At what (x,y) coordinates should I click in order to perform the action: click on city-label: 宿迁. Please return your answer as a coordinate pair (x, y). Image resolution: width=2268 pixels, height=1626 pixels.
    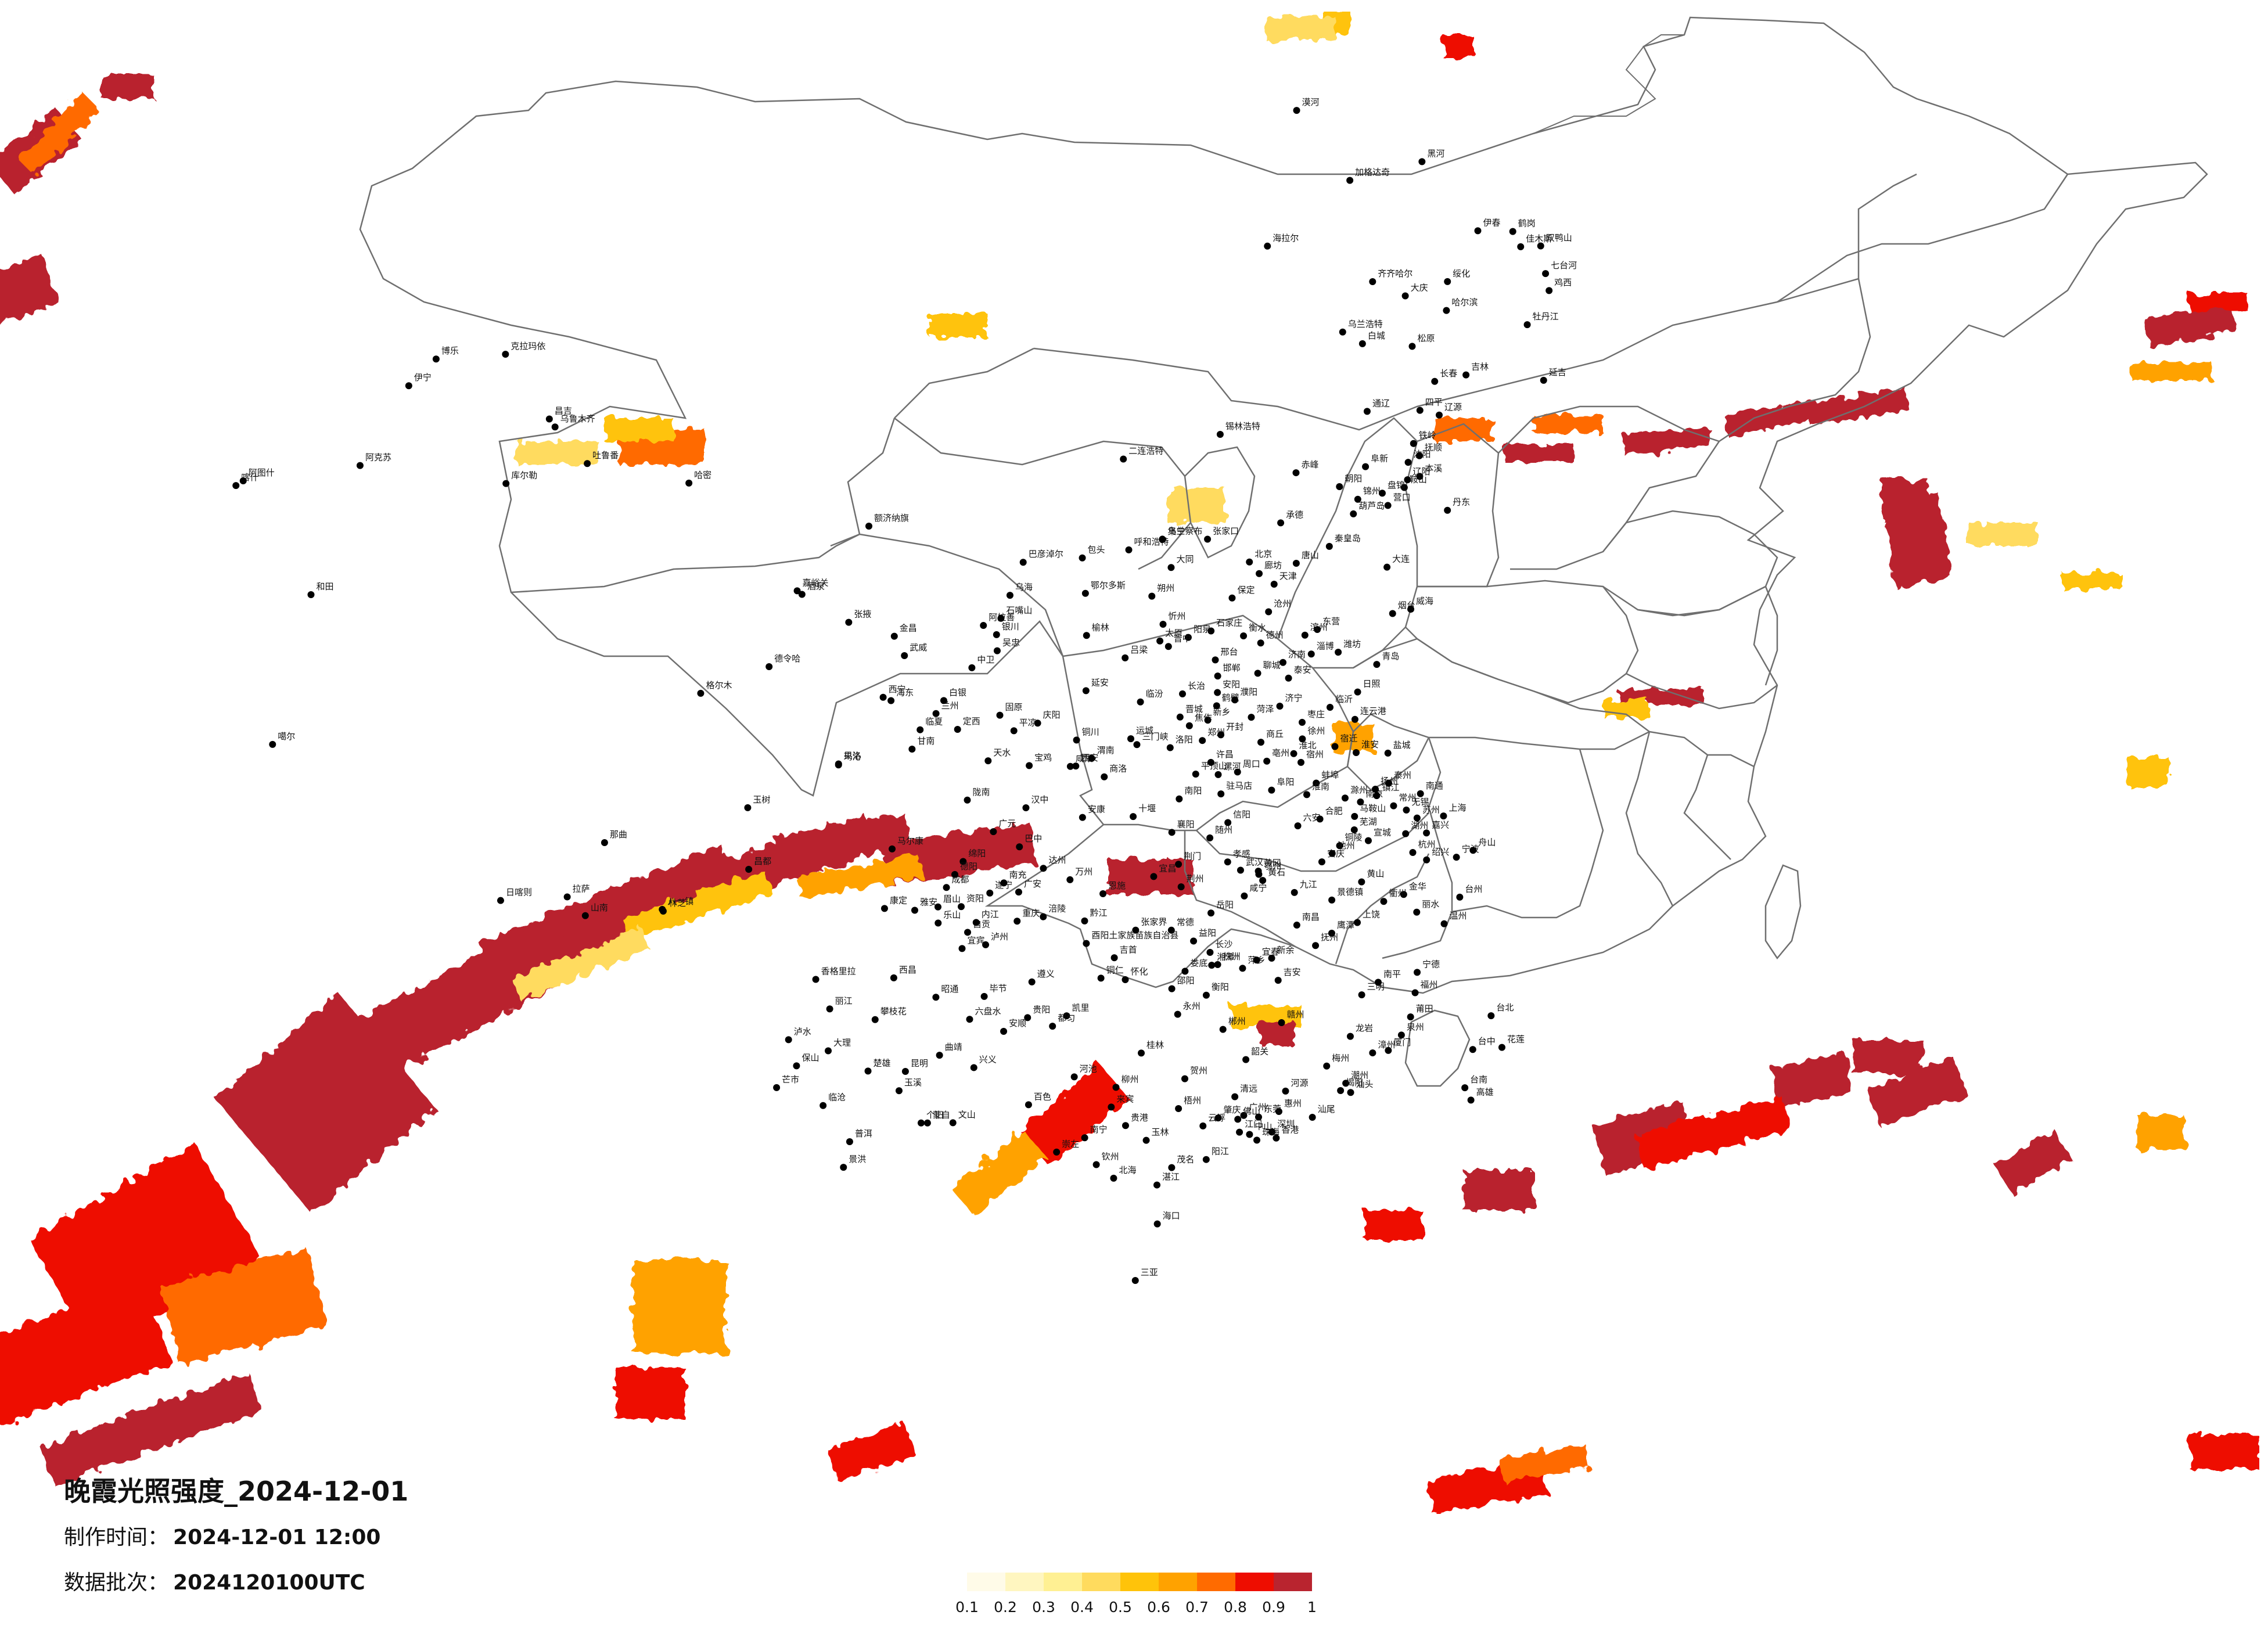
    Looking at the image, I should click on (1348, 739).